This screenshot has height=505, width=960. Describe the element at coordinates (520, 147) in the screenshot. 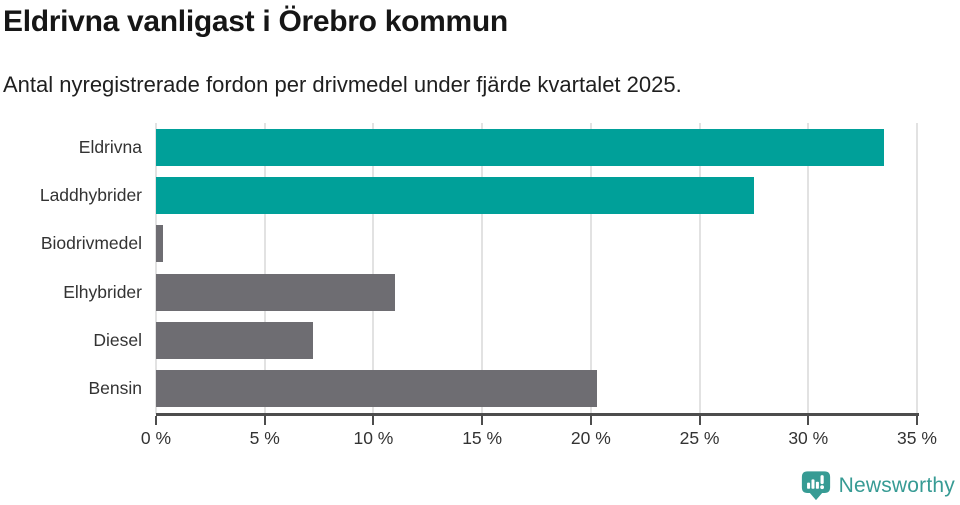

I see `bar-eldrivna` at that location.